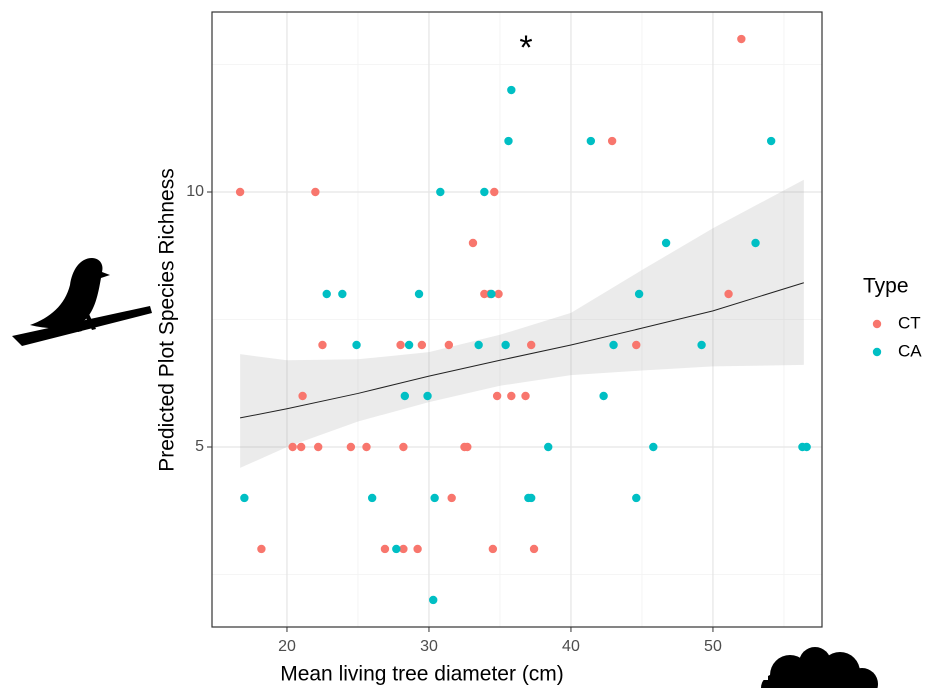  What do you see at coordinates (82, 302) in the screenshot?
I see `bird-silhouette` at bounding box center [82, 302].